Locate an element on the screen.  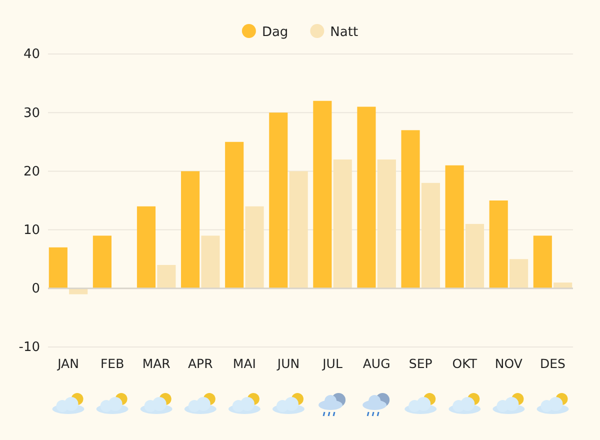
y-tick-label: 30 is located at coordinates (31, 113).